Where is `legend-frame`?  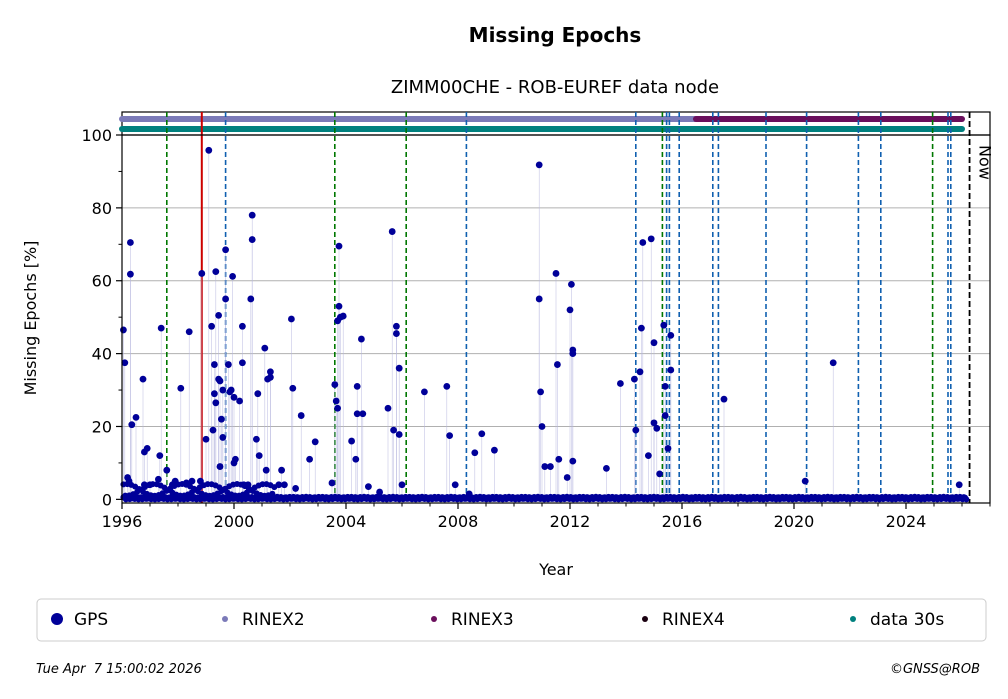
legend-frame is located at coordinates (511, 620).